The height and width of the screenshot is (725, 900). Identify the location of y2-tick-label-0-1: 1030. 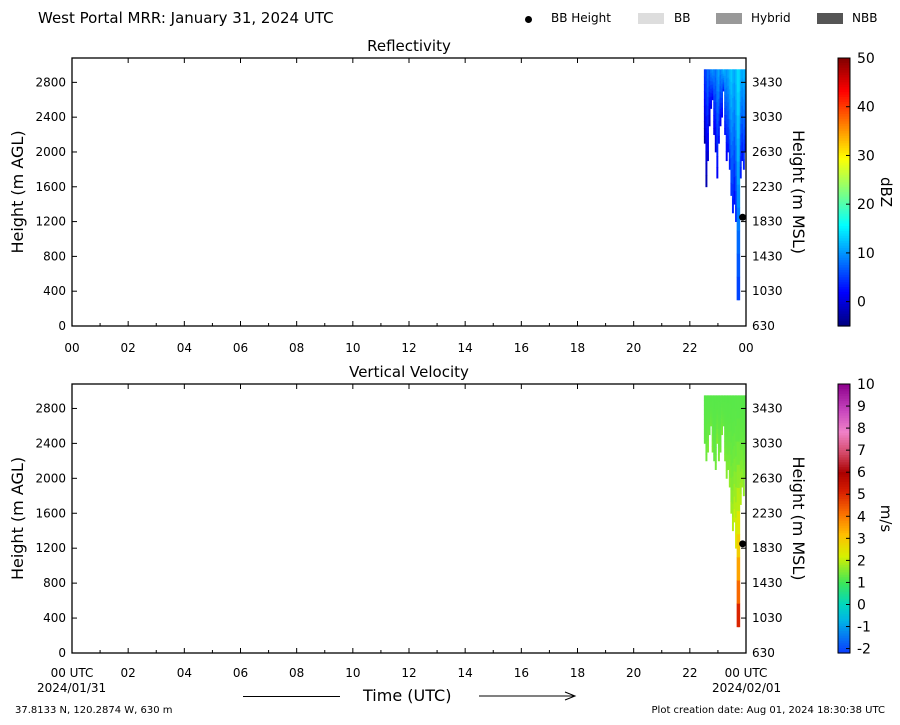
(767, 291).